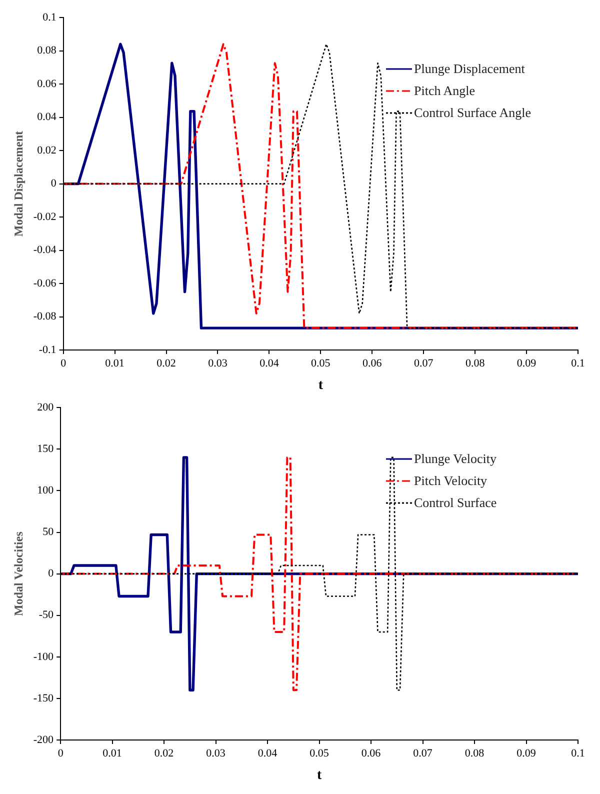 The width and height of the screenshot is (600, 794). Describe the element at coordinates (445, 91) in the screenshot. I see `legend-label: Pitch Angle` at that location.